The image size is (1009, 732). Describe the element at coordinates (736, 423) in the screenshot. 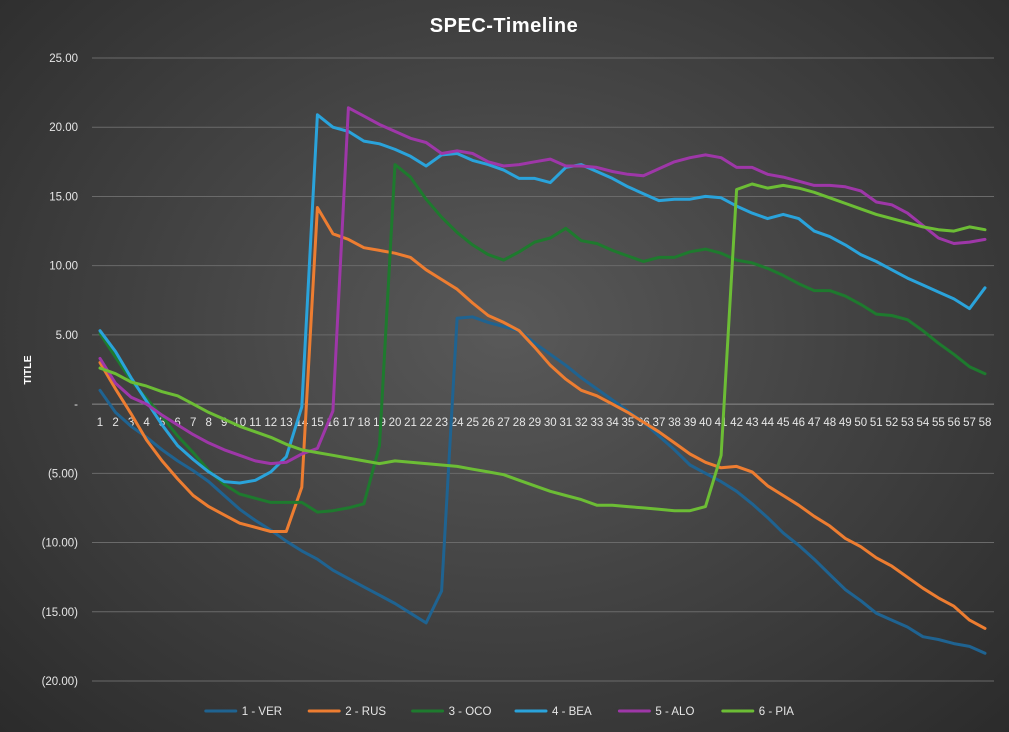

I see `x-tick-label: 42` at that location.